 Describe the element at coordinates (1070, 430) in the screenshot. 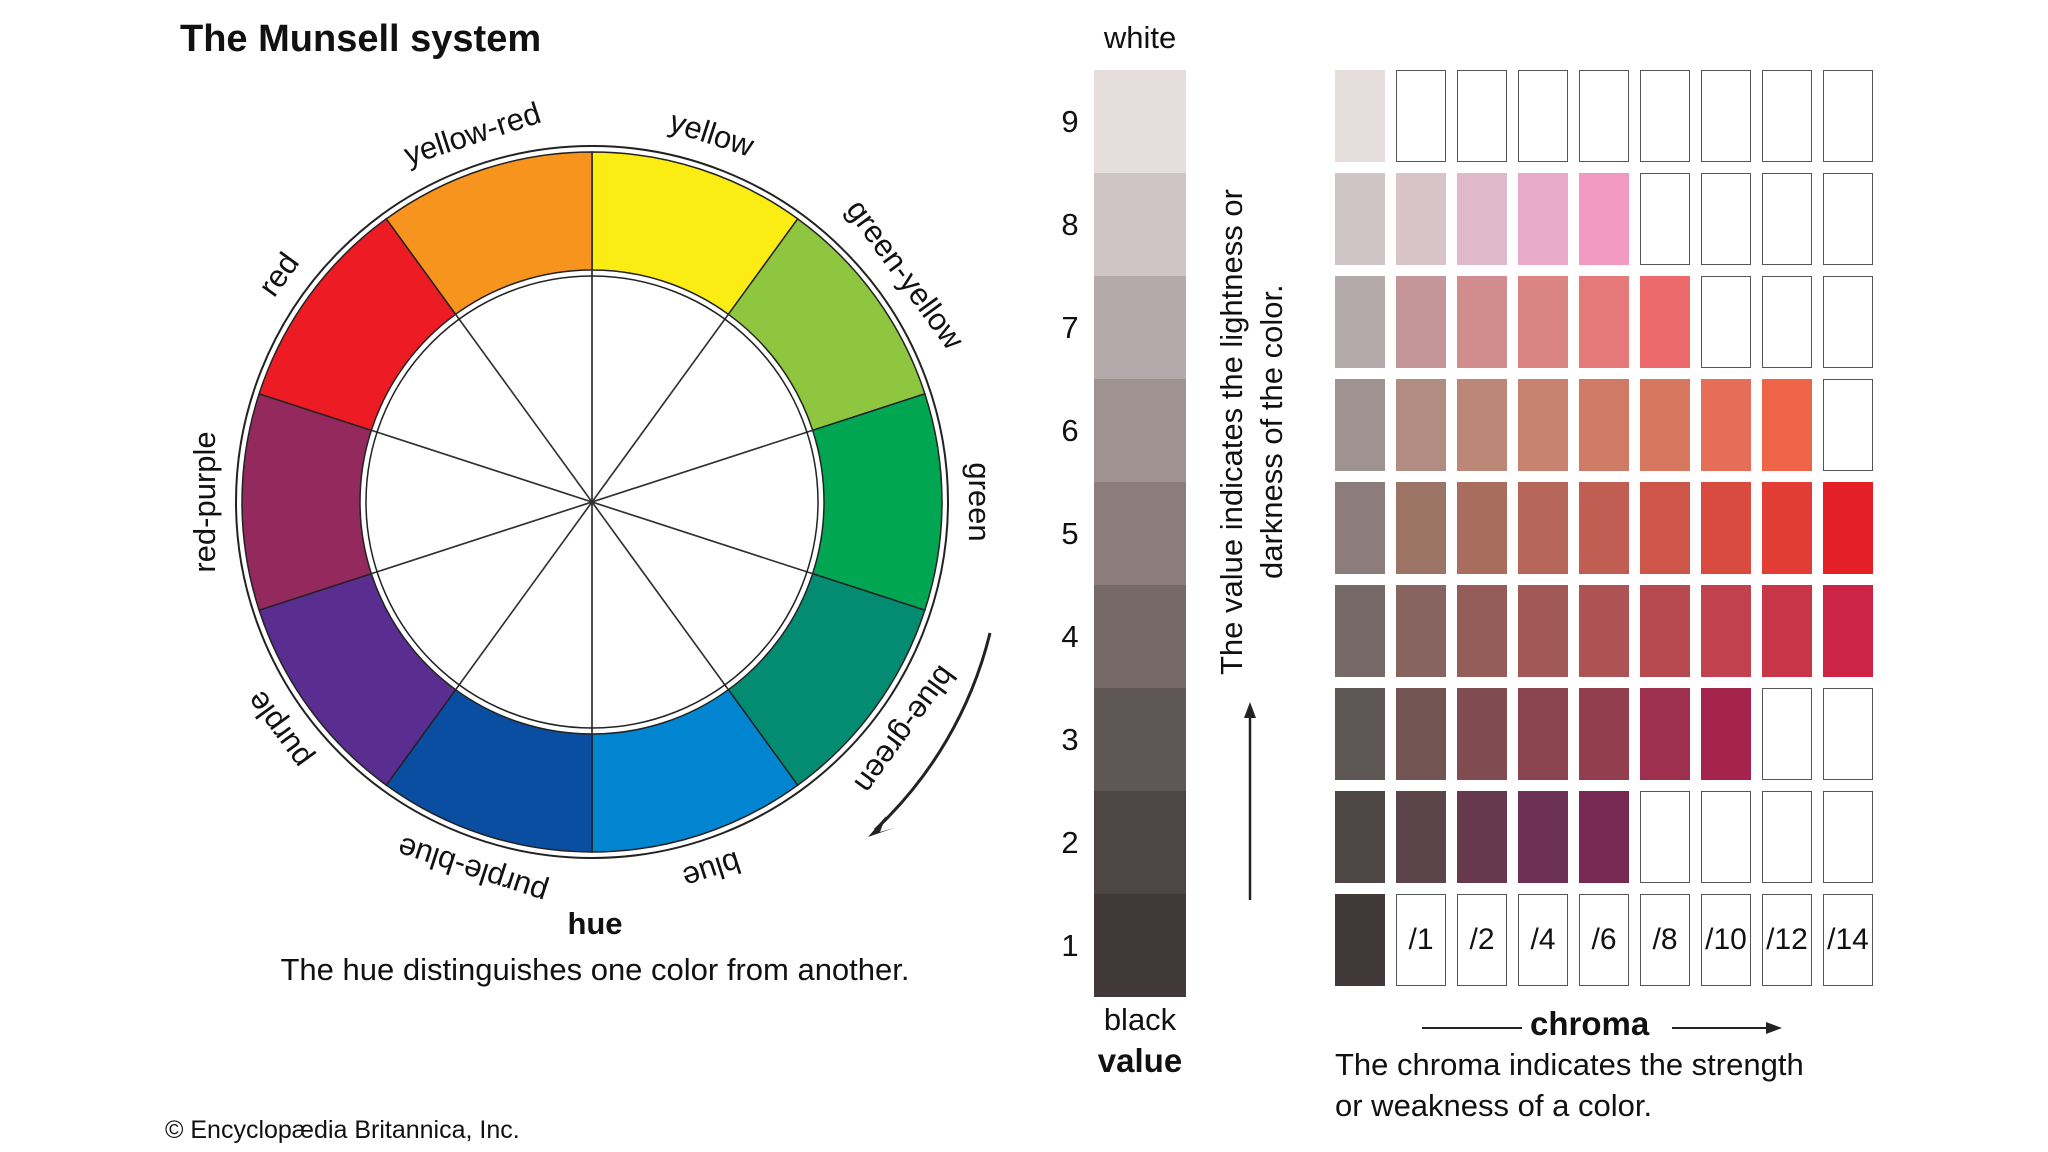

I see `value-number-6: 6` at that location.